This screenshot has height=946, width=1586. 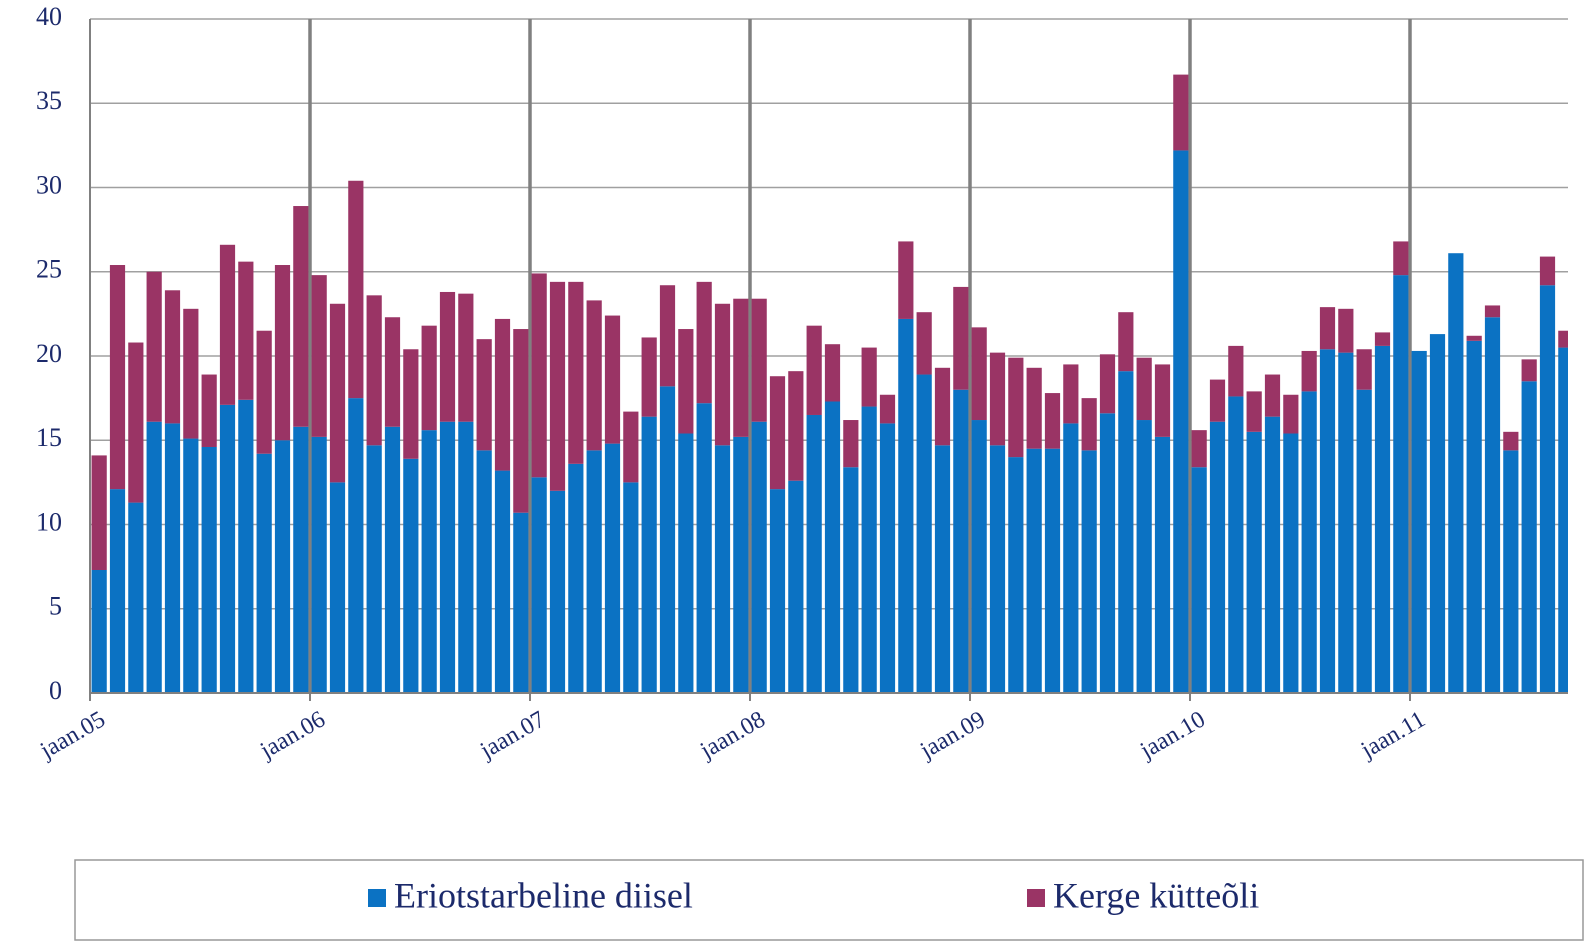 I want to click on x-tick-label: jaan.09, so click(x=952, y=735).